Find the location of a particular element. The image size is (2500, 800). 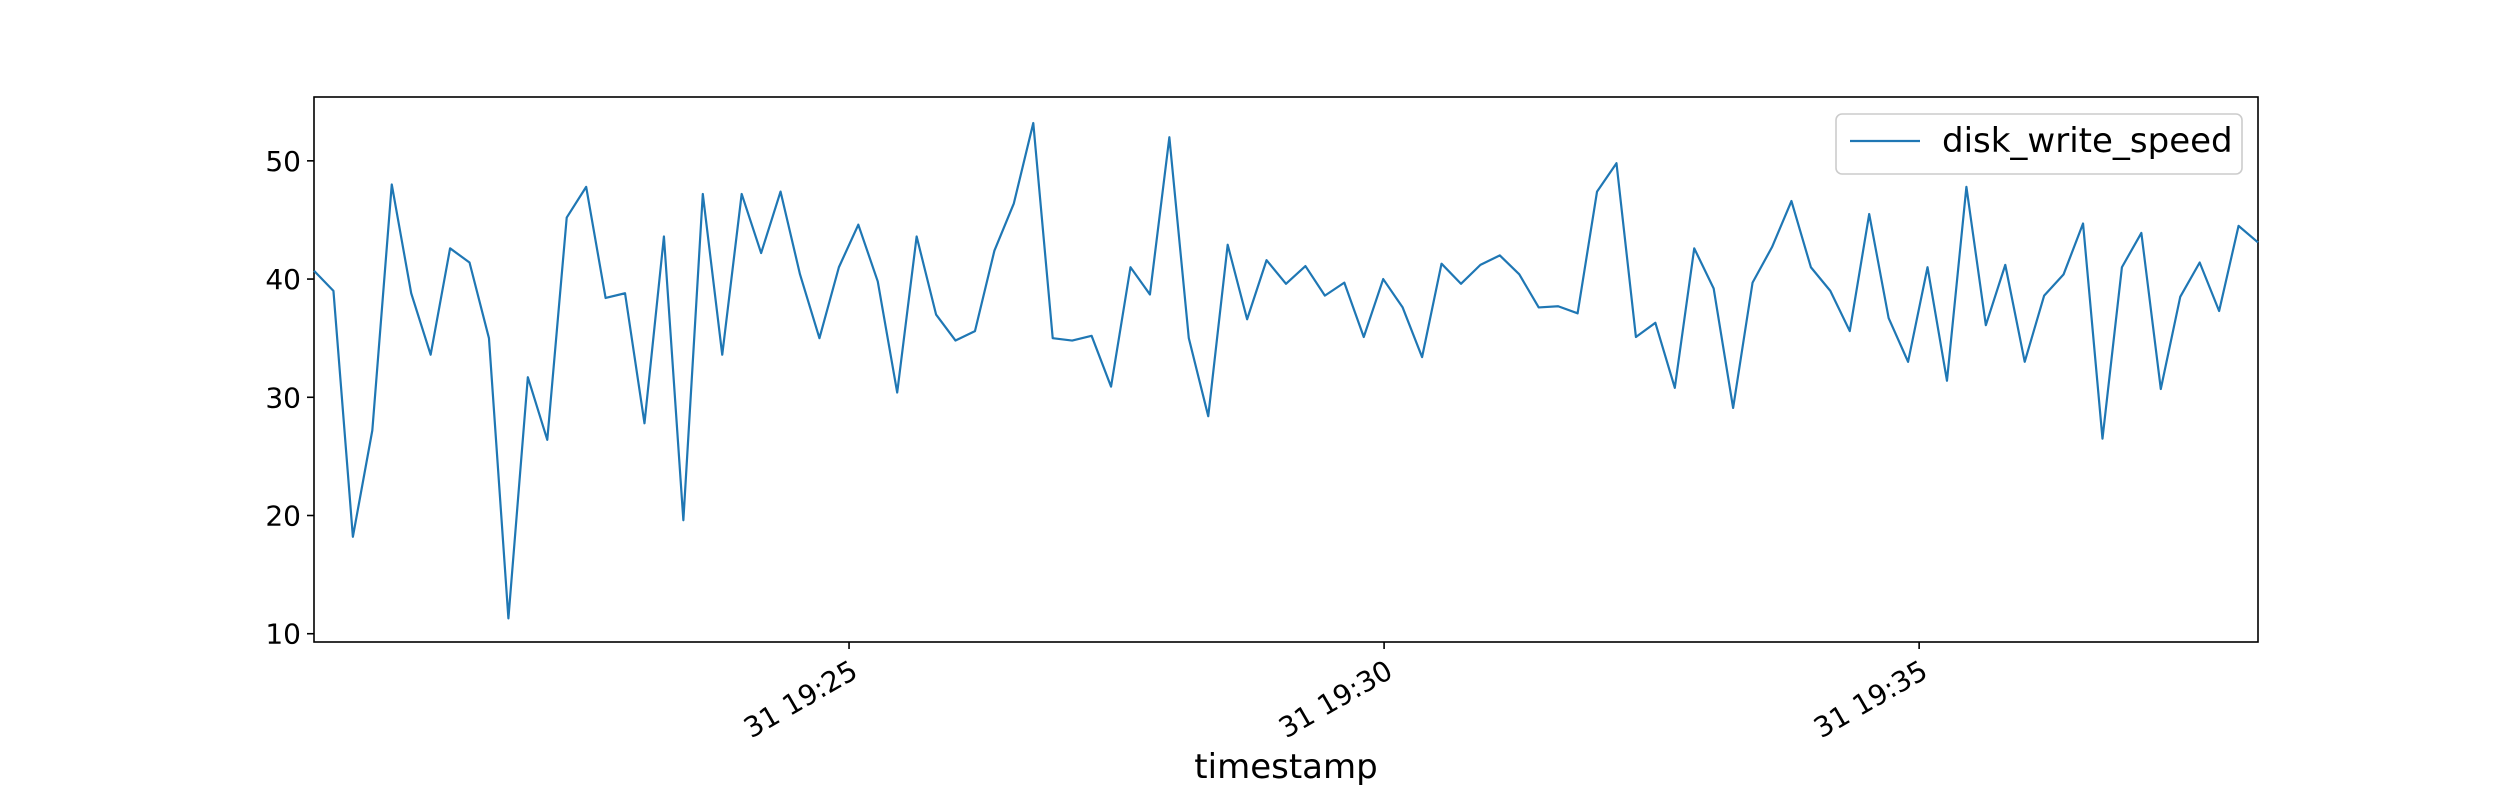

legend-label: disk_write_speed is located at coordinates (2087, 141).